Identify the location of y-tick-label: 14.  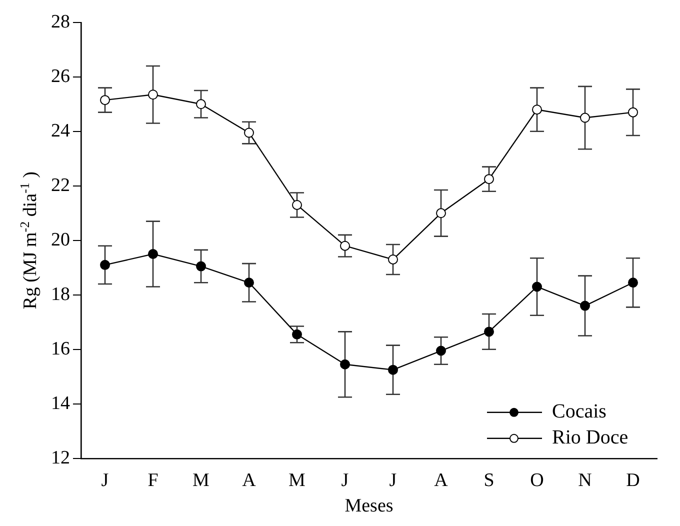
(60, 403).